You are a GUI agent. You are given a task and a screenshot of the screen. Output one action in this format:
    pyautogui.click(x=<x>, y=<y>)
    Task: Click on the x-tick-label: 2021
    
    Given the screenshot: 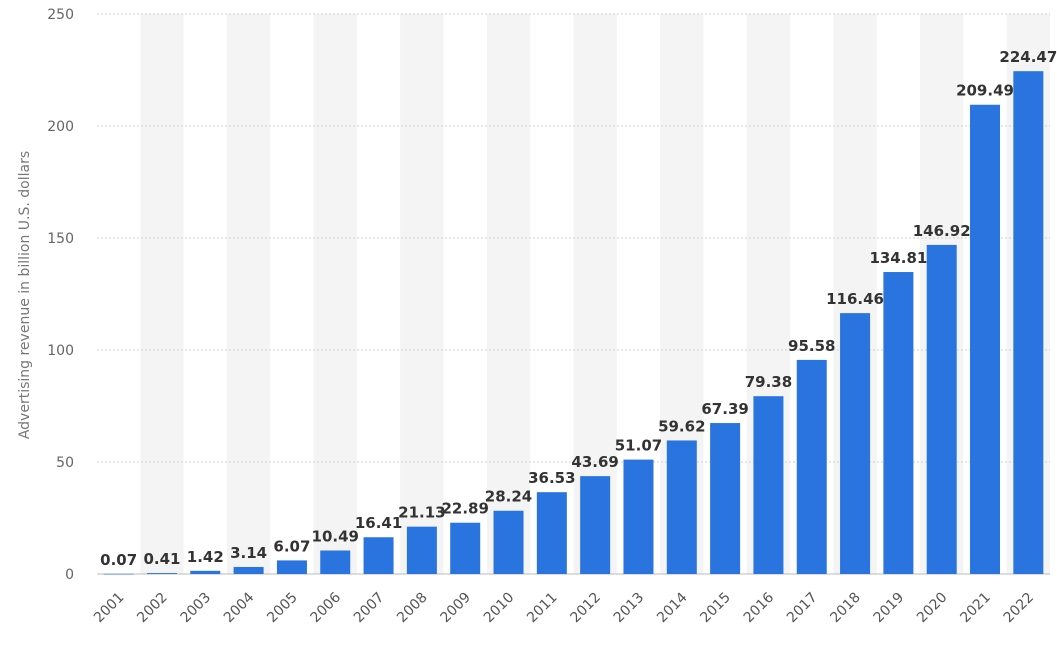 What is the action you would take?
    pyautogui.click(x=975, y=608)
    